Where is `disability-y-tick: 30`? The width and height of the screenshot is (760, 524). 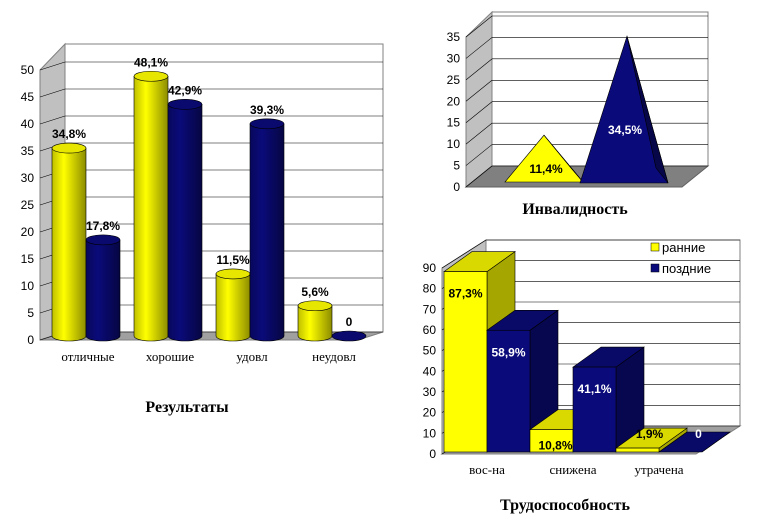 disability-y-tick: 30 is located at coordinates (454, 58).